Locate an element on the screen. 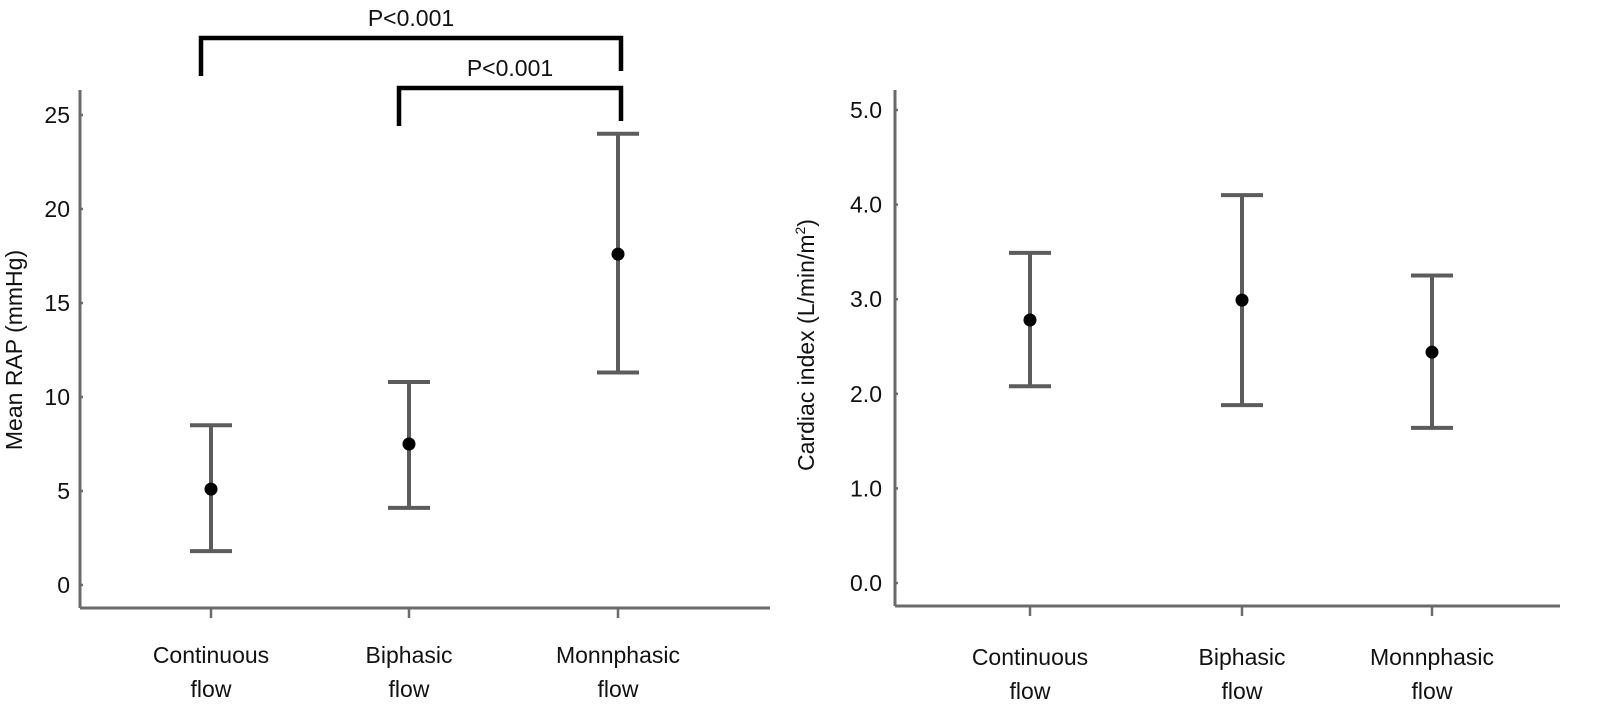 This screenshot has height=720, width=1600. y-tick-label: 4.0 is located at coordinates (866, 205).